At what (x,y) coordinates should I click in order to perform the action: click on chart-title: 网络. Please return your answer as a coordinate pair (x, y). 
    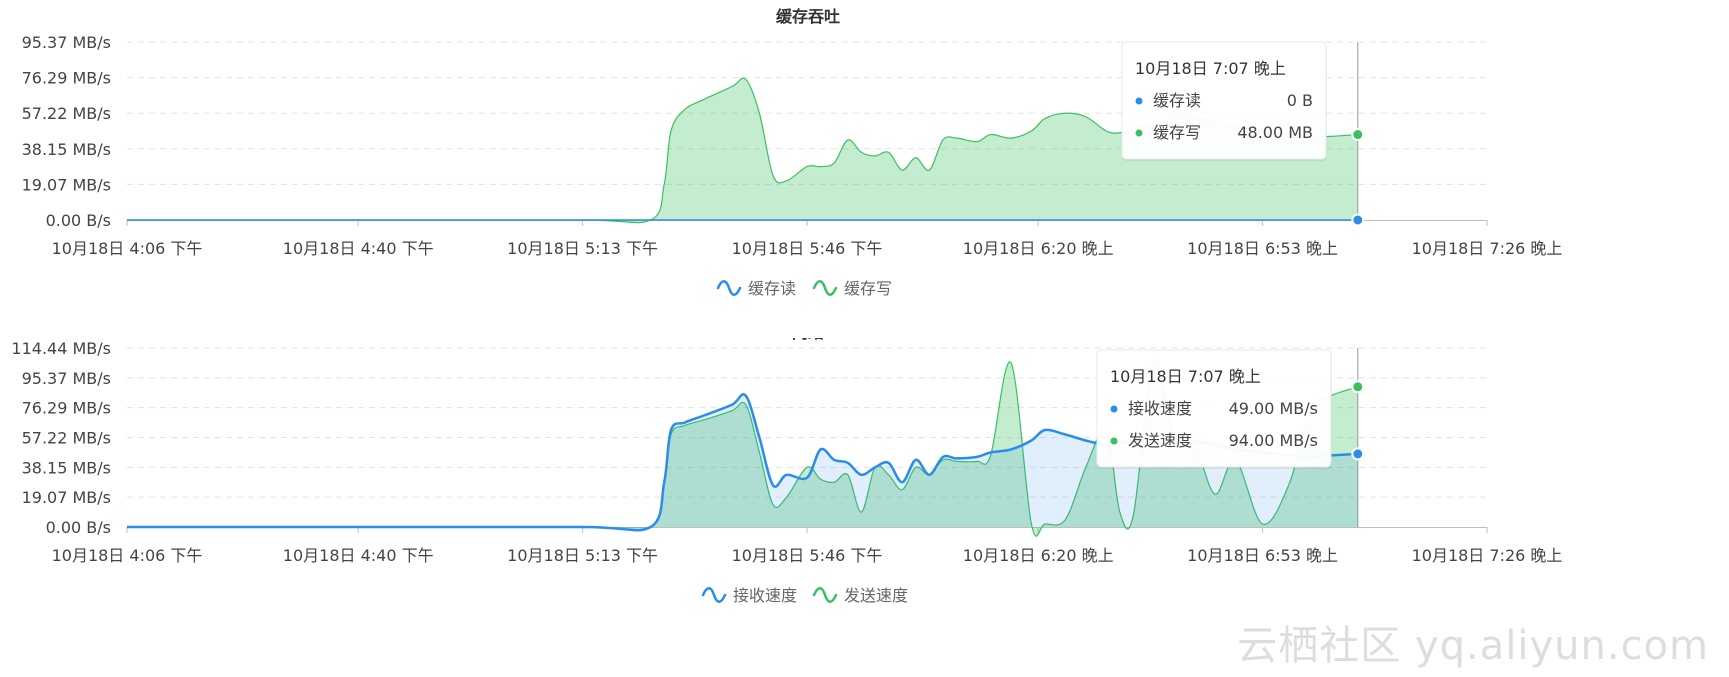
    Looking at the image, I should click on (808, 340).